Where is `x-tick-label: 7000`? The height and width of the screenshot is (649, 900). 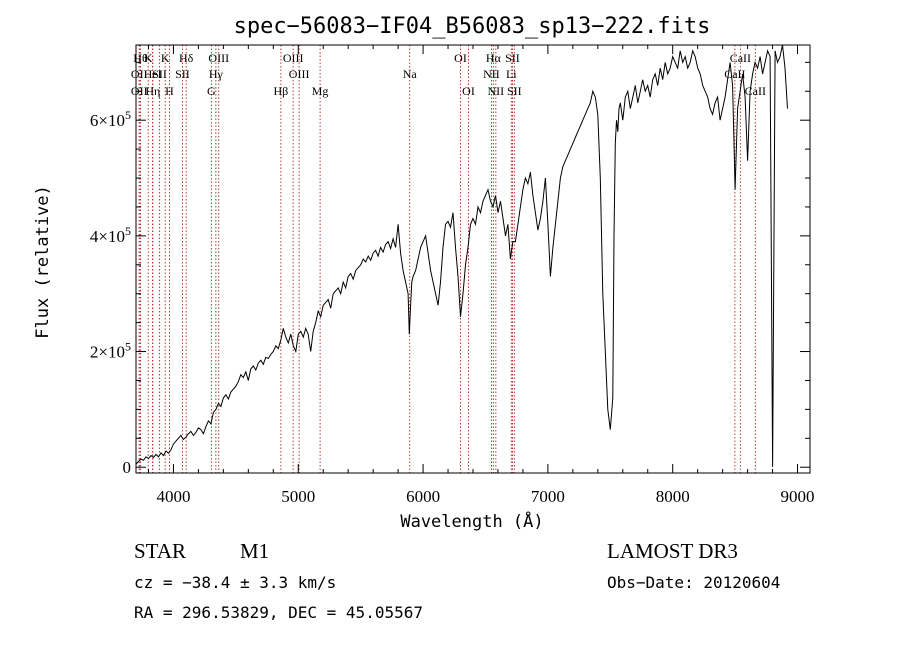
x-tick-label: 7000 is located at coordinates (548, 496).